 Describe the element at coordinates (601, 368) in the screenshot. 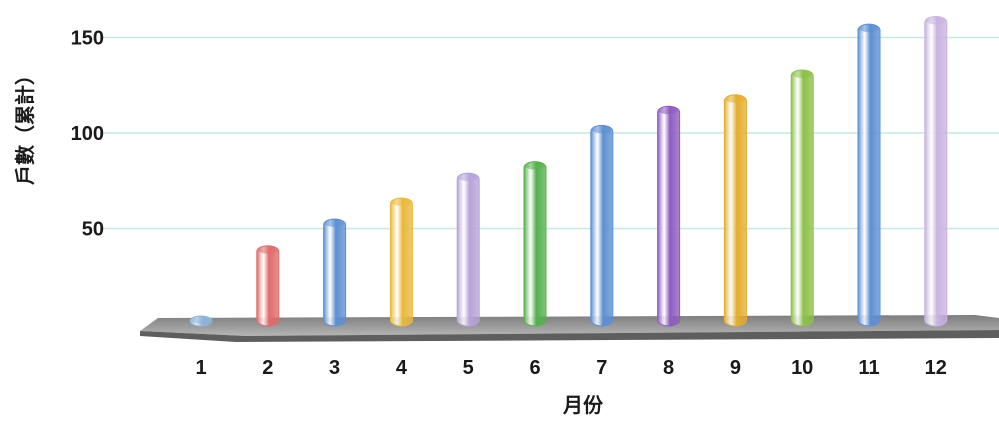

I see `x-tick-label: 7` at that location.